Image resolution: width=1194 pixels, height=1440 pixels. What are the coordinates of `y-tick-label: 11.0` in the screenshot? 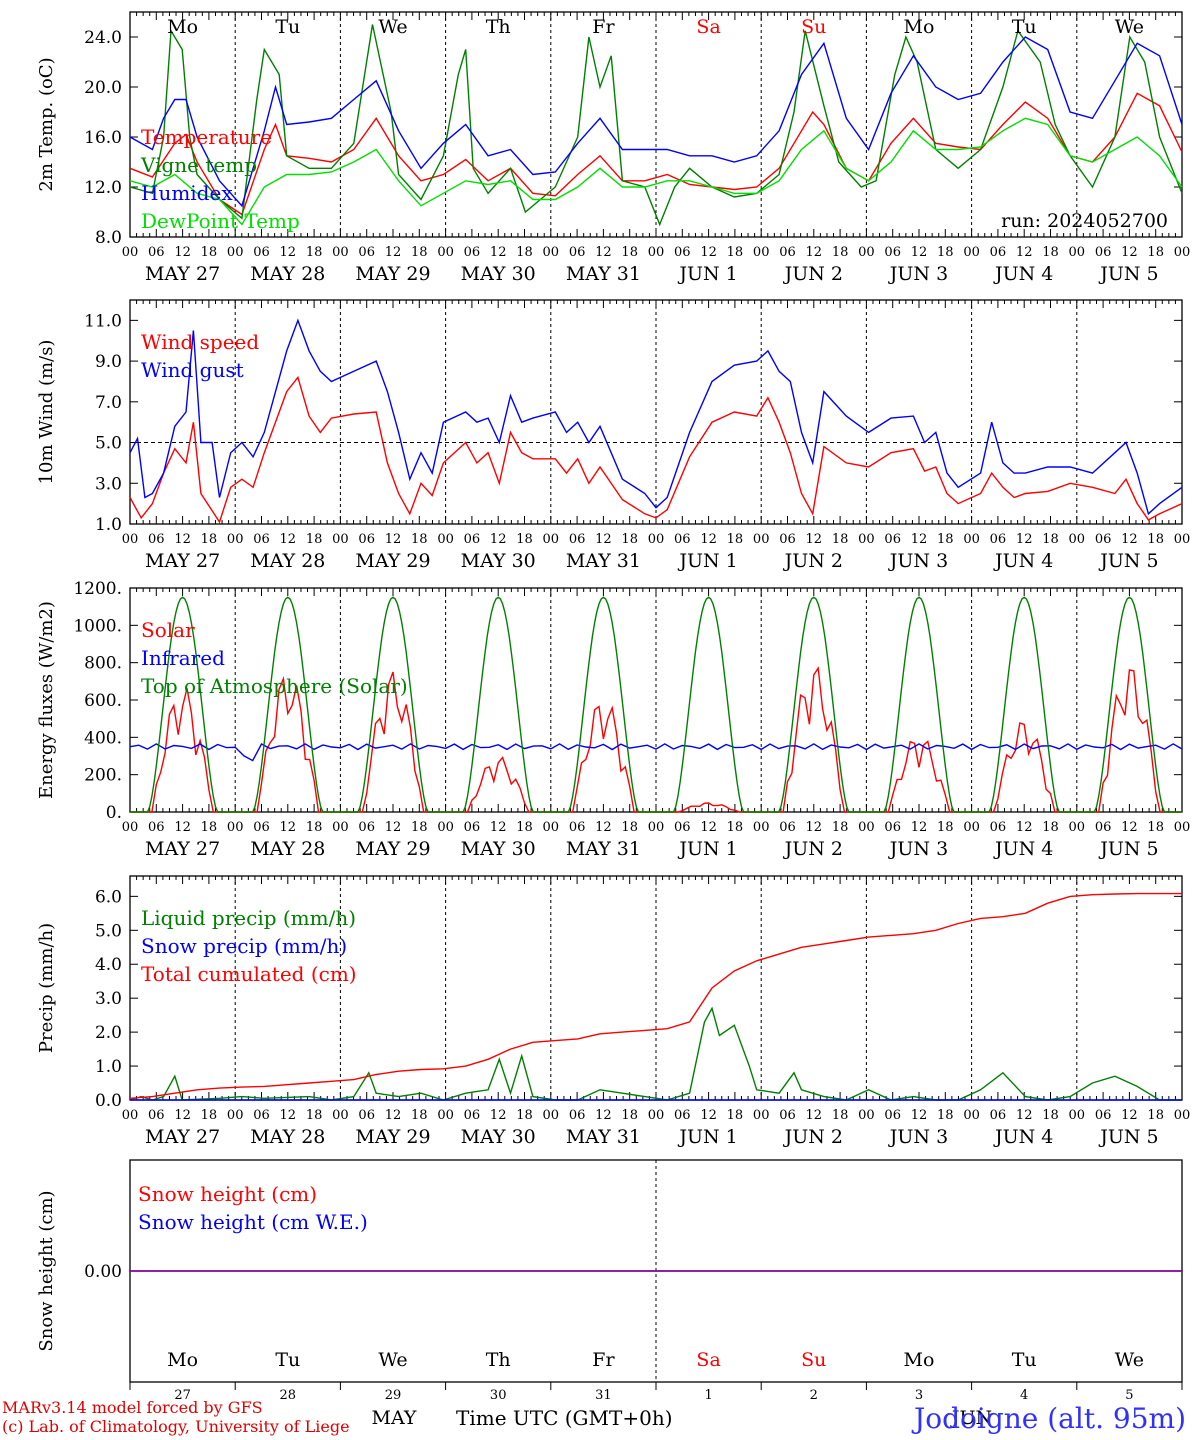 It's located at (103, 321).